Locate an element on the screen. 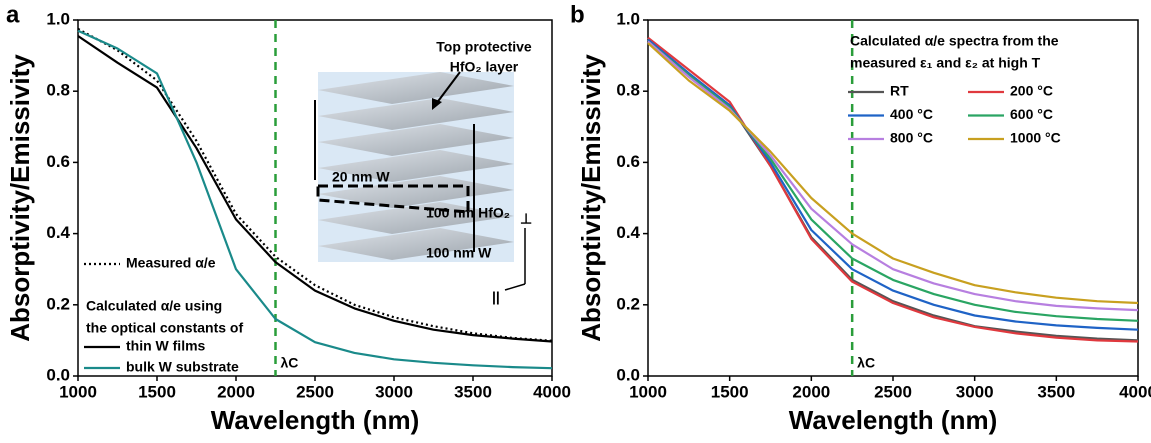 This screenshot has width=1151, height=443. legend-label: thin W films is located at coordinates (166, 346).